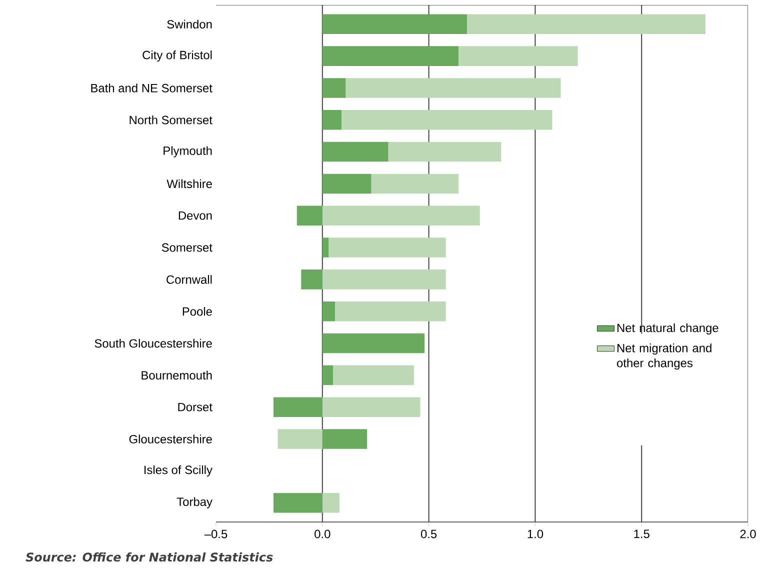 Image resolution: width=765 pixels, height=571 pixels. I want to click on y-tick-label: Plymouth, so click(188, 152).